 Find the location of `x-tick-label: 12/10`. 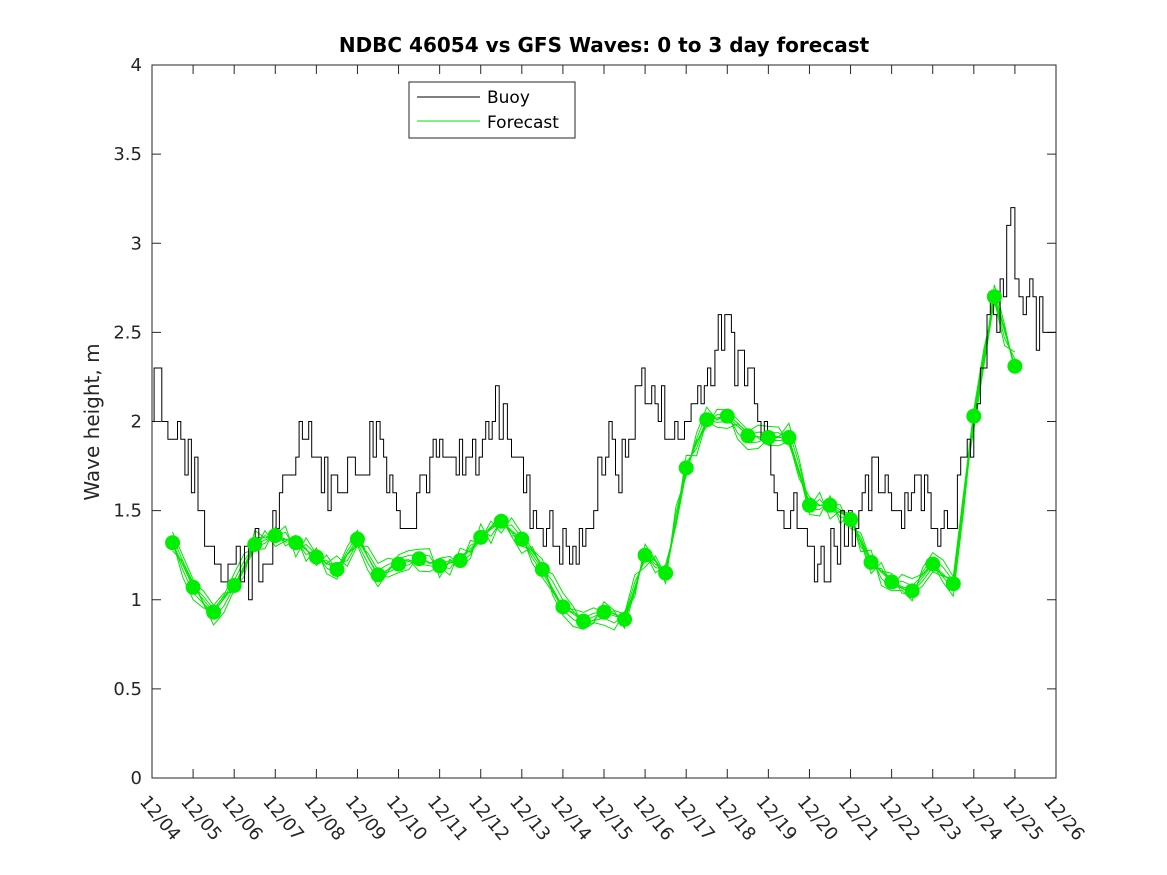

x-tick-label: 12/10 is located at coordinates (406, 818).